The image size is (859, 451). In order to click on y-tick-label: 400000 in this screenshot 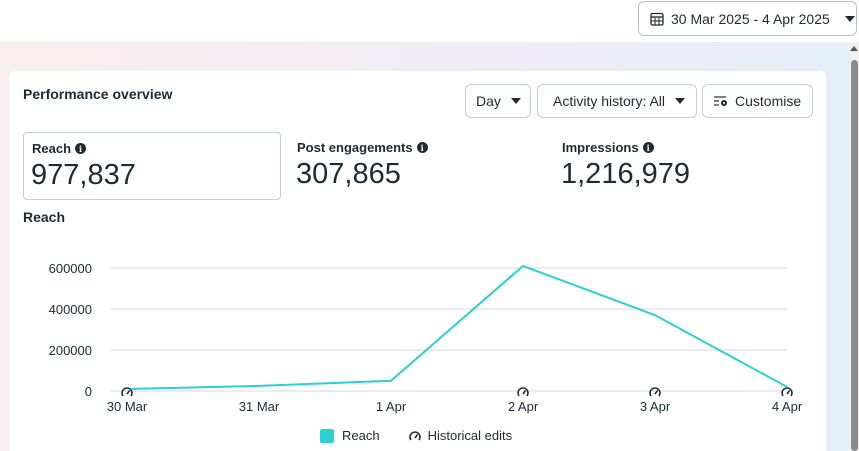, I will do `click(70, 309)`.